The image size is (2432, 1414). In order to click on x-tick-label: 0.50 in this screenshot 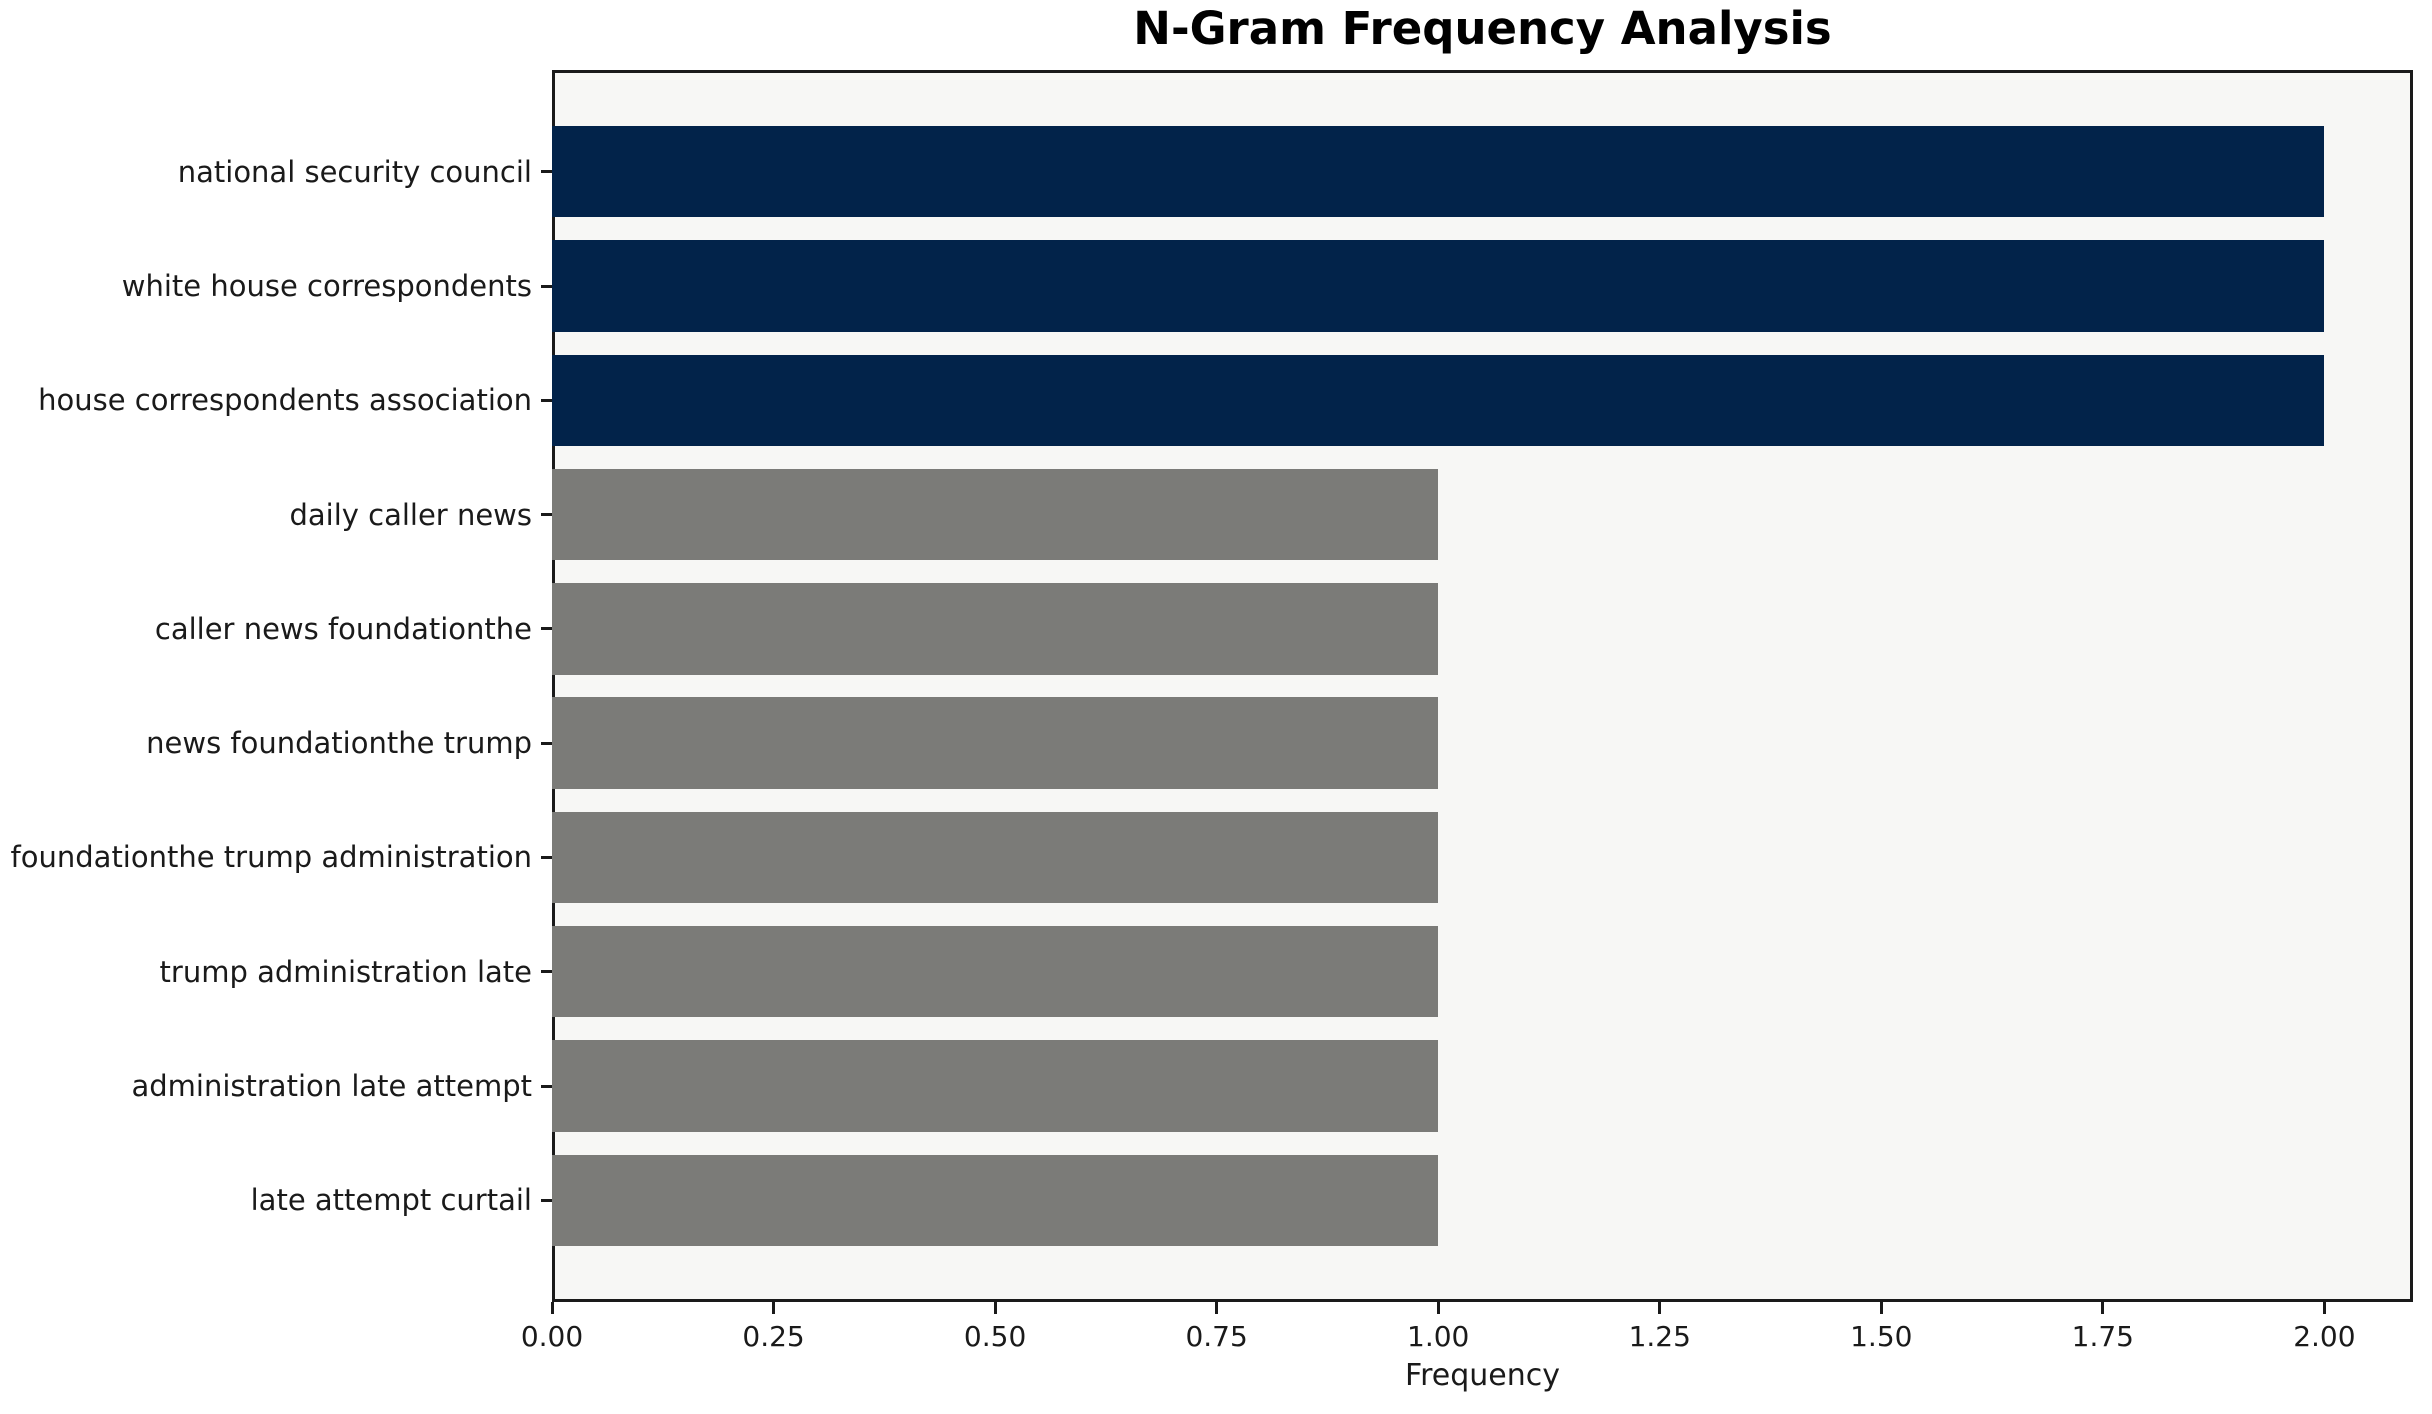, I will do `click(995, 1336)`.